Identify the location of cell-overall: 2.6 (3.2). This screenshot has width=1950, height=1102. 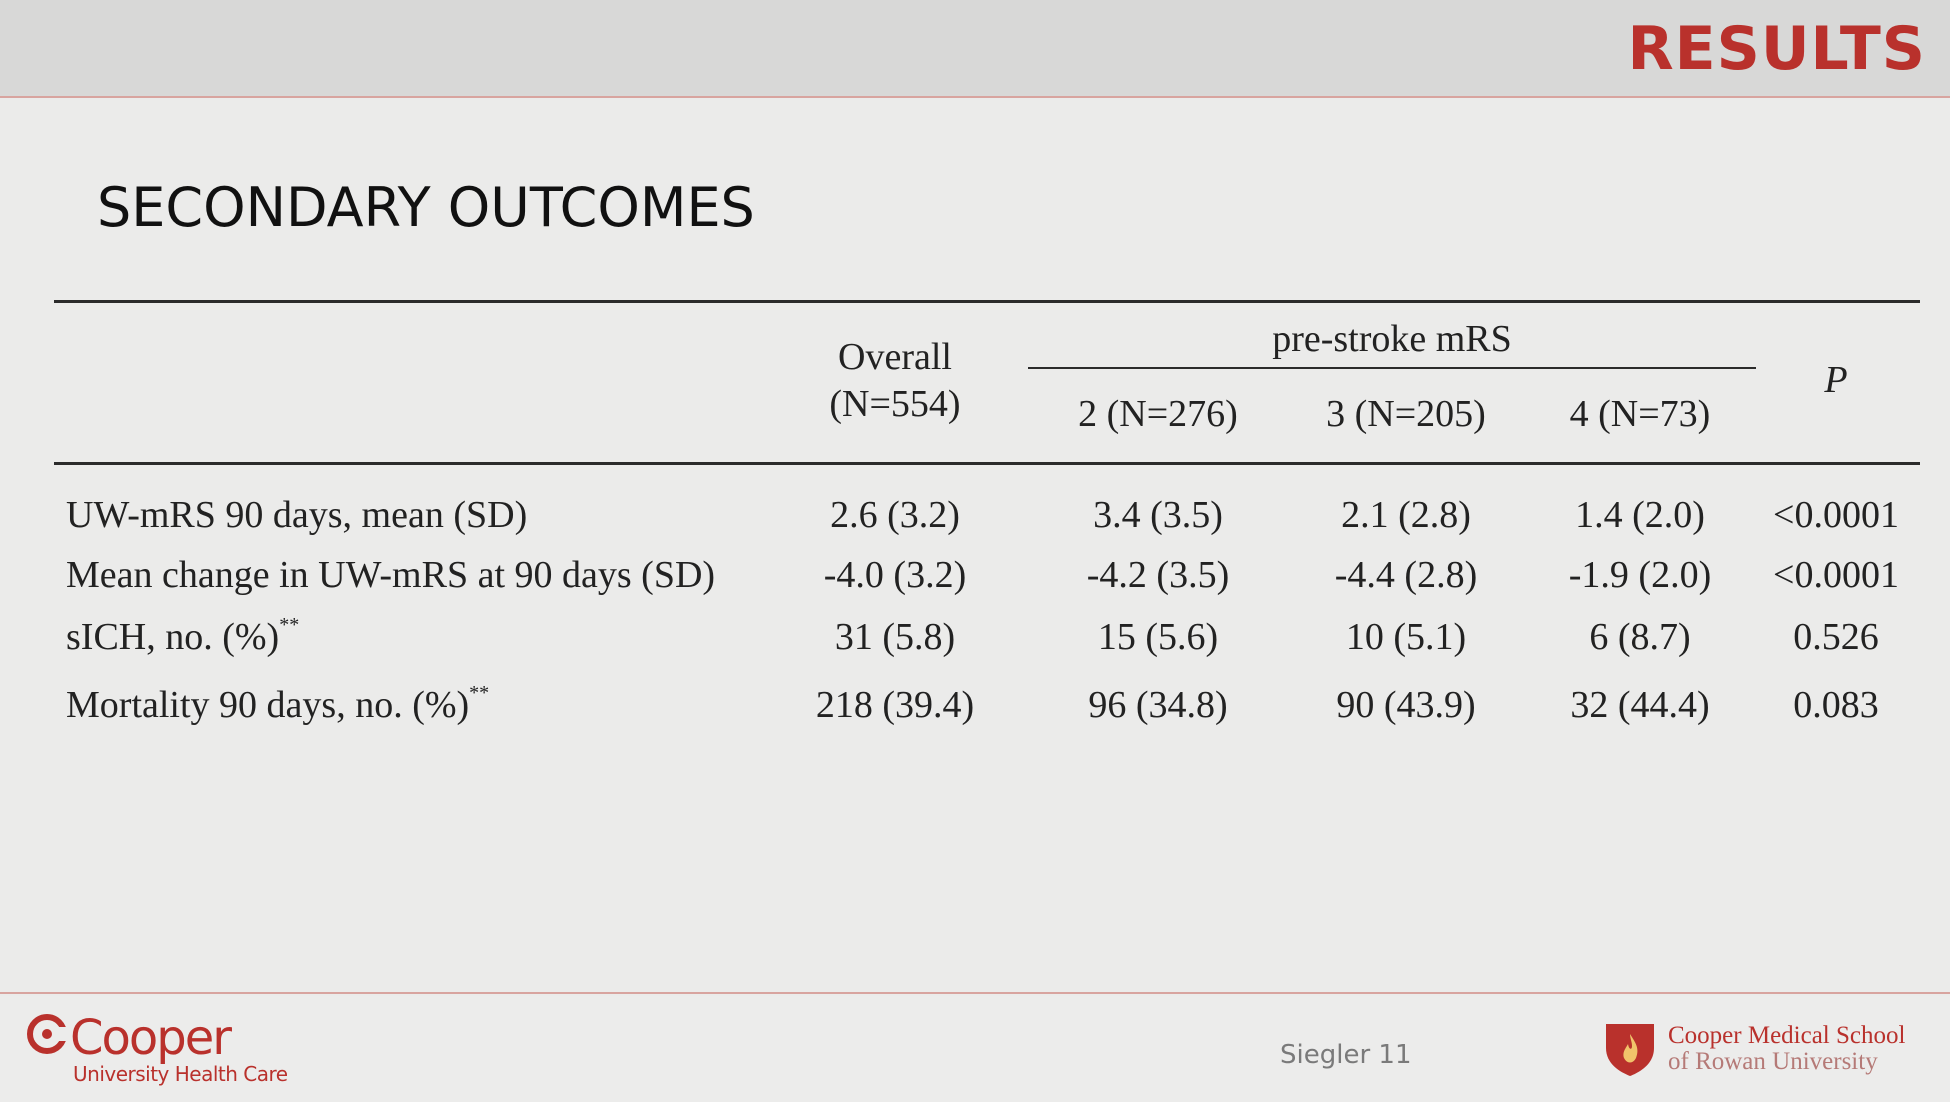
(895, 515).